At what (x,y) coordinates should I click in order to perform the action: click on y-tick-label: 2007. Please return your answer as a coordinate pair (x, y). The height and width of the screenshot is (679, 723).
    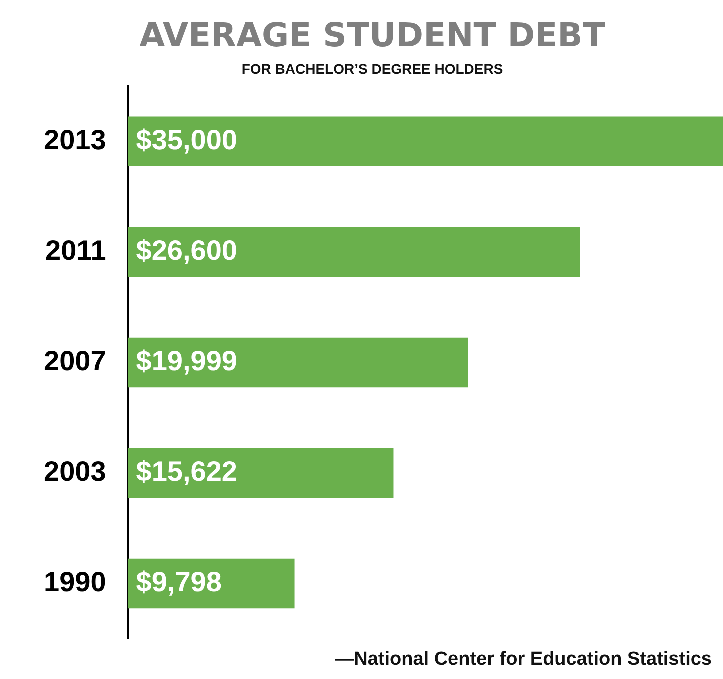
    Looking at the image, I should click on (75, 360).